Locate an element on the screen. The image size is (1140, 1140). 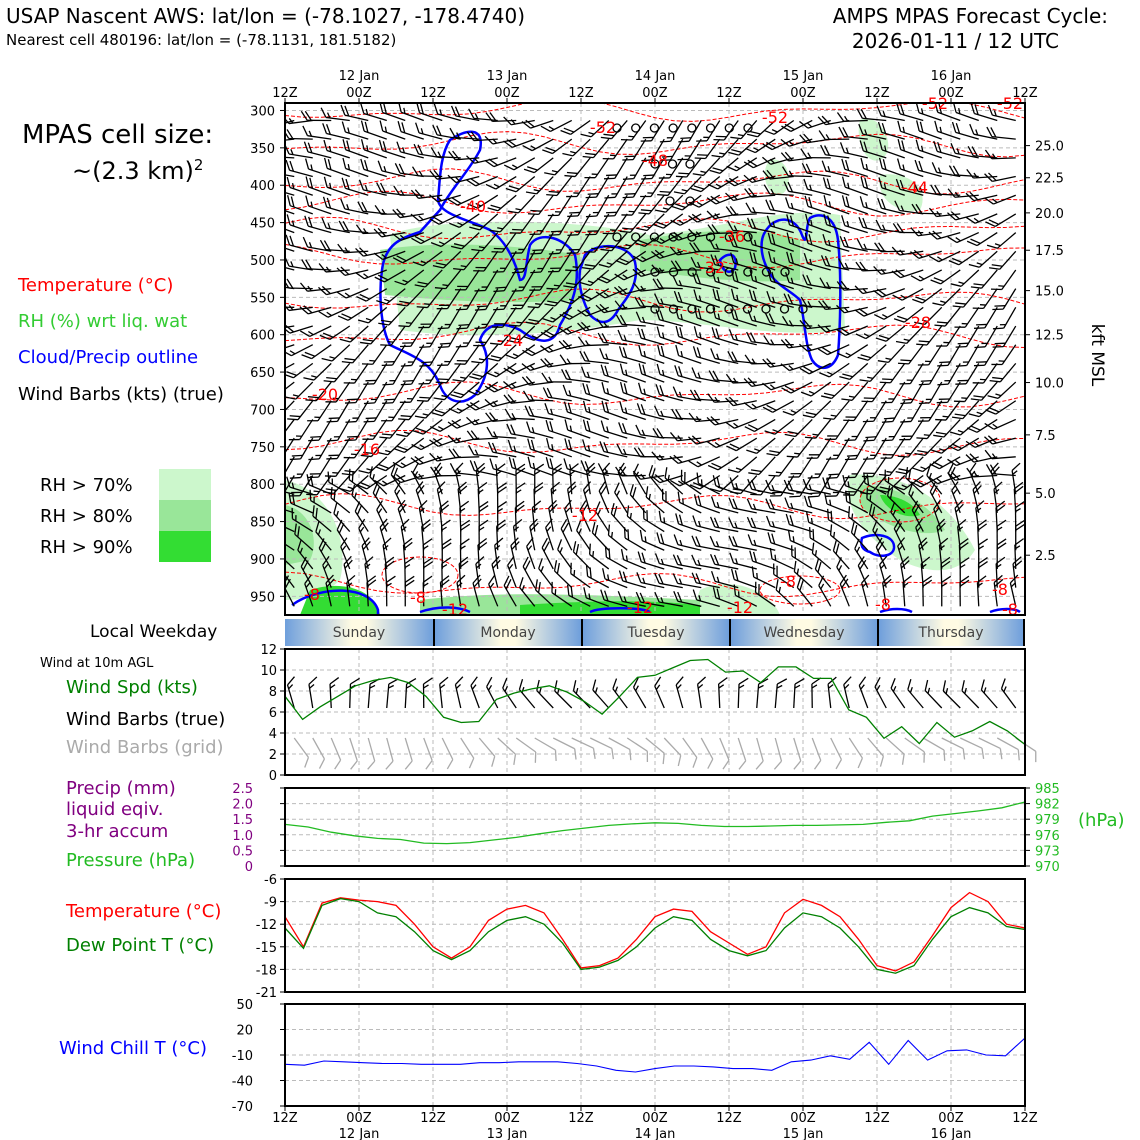
legend-wind-barbs: Wind Barbs (kts) (true) is located at coordinates (121, 394).